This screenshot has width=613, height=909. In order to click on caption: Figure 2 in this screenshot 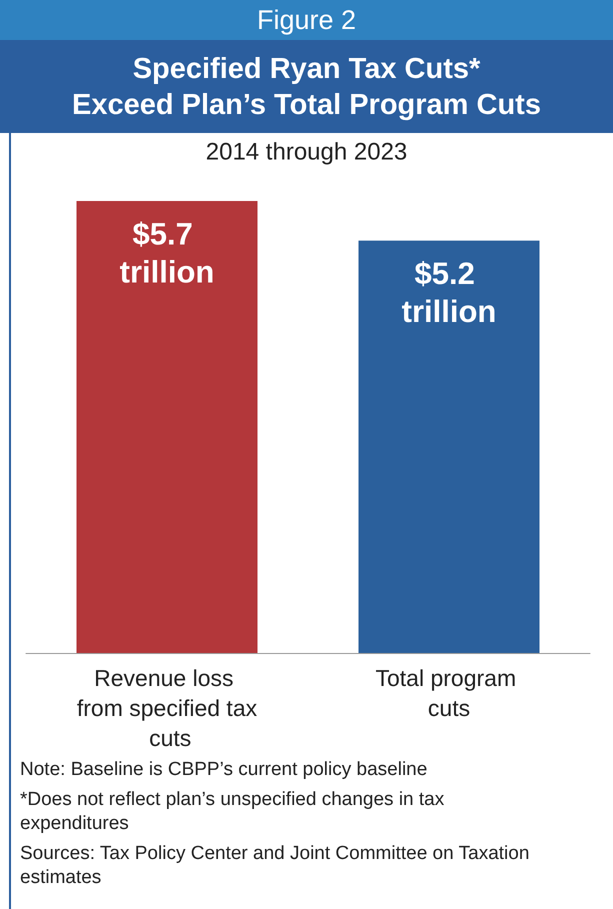, I will do `click(306, 20)`.